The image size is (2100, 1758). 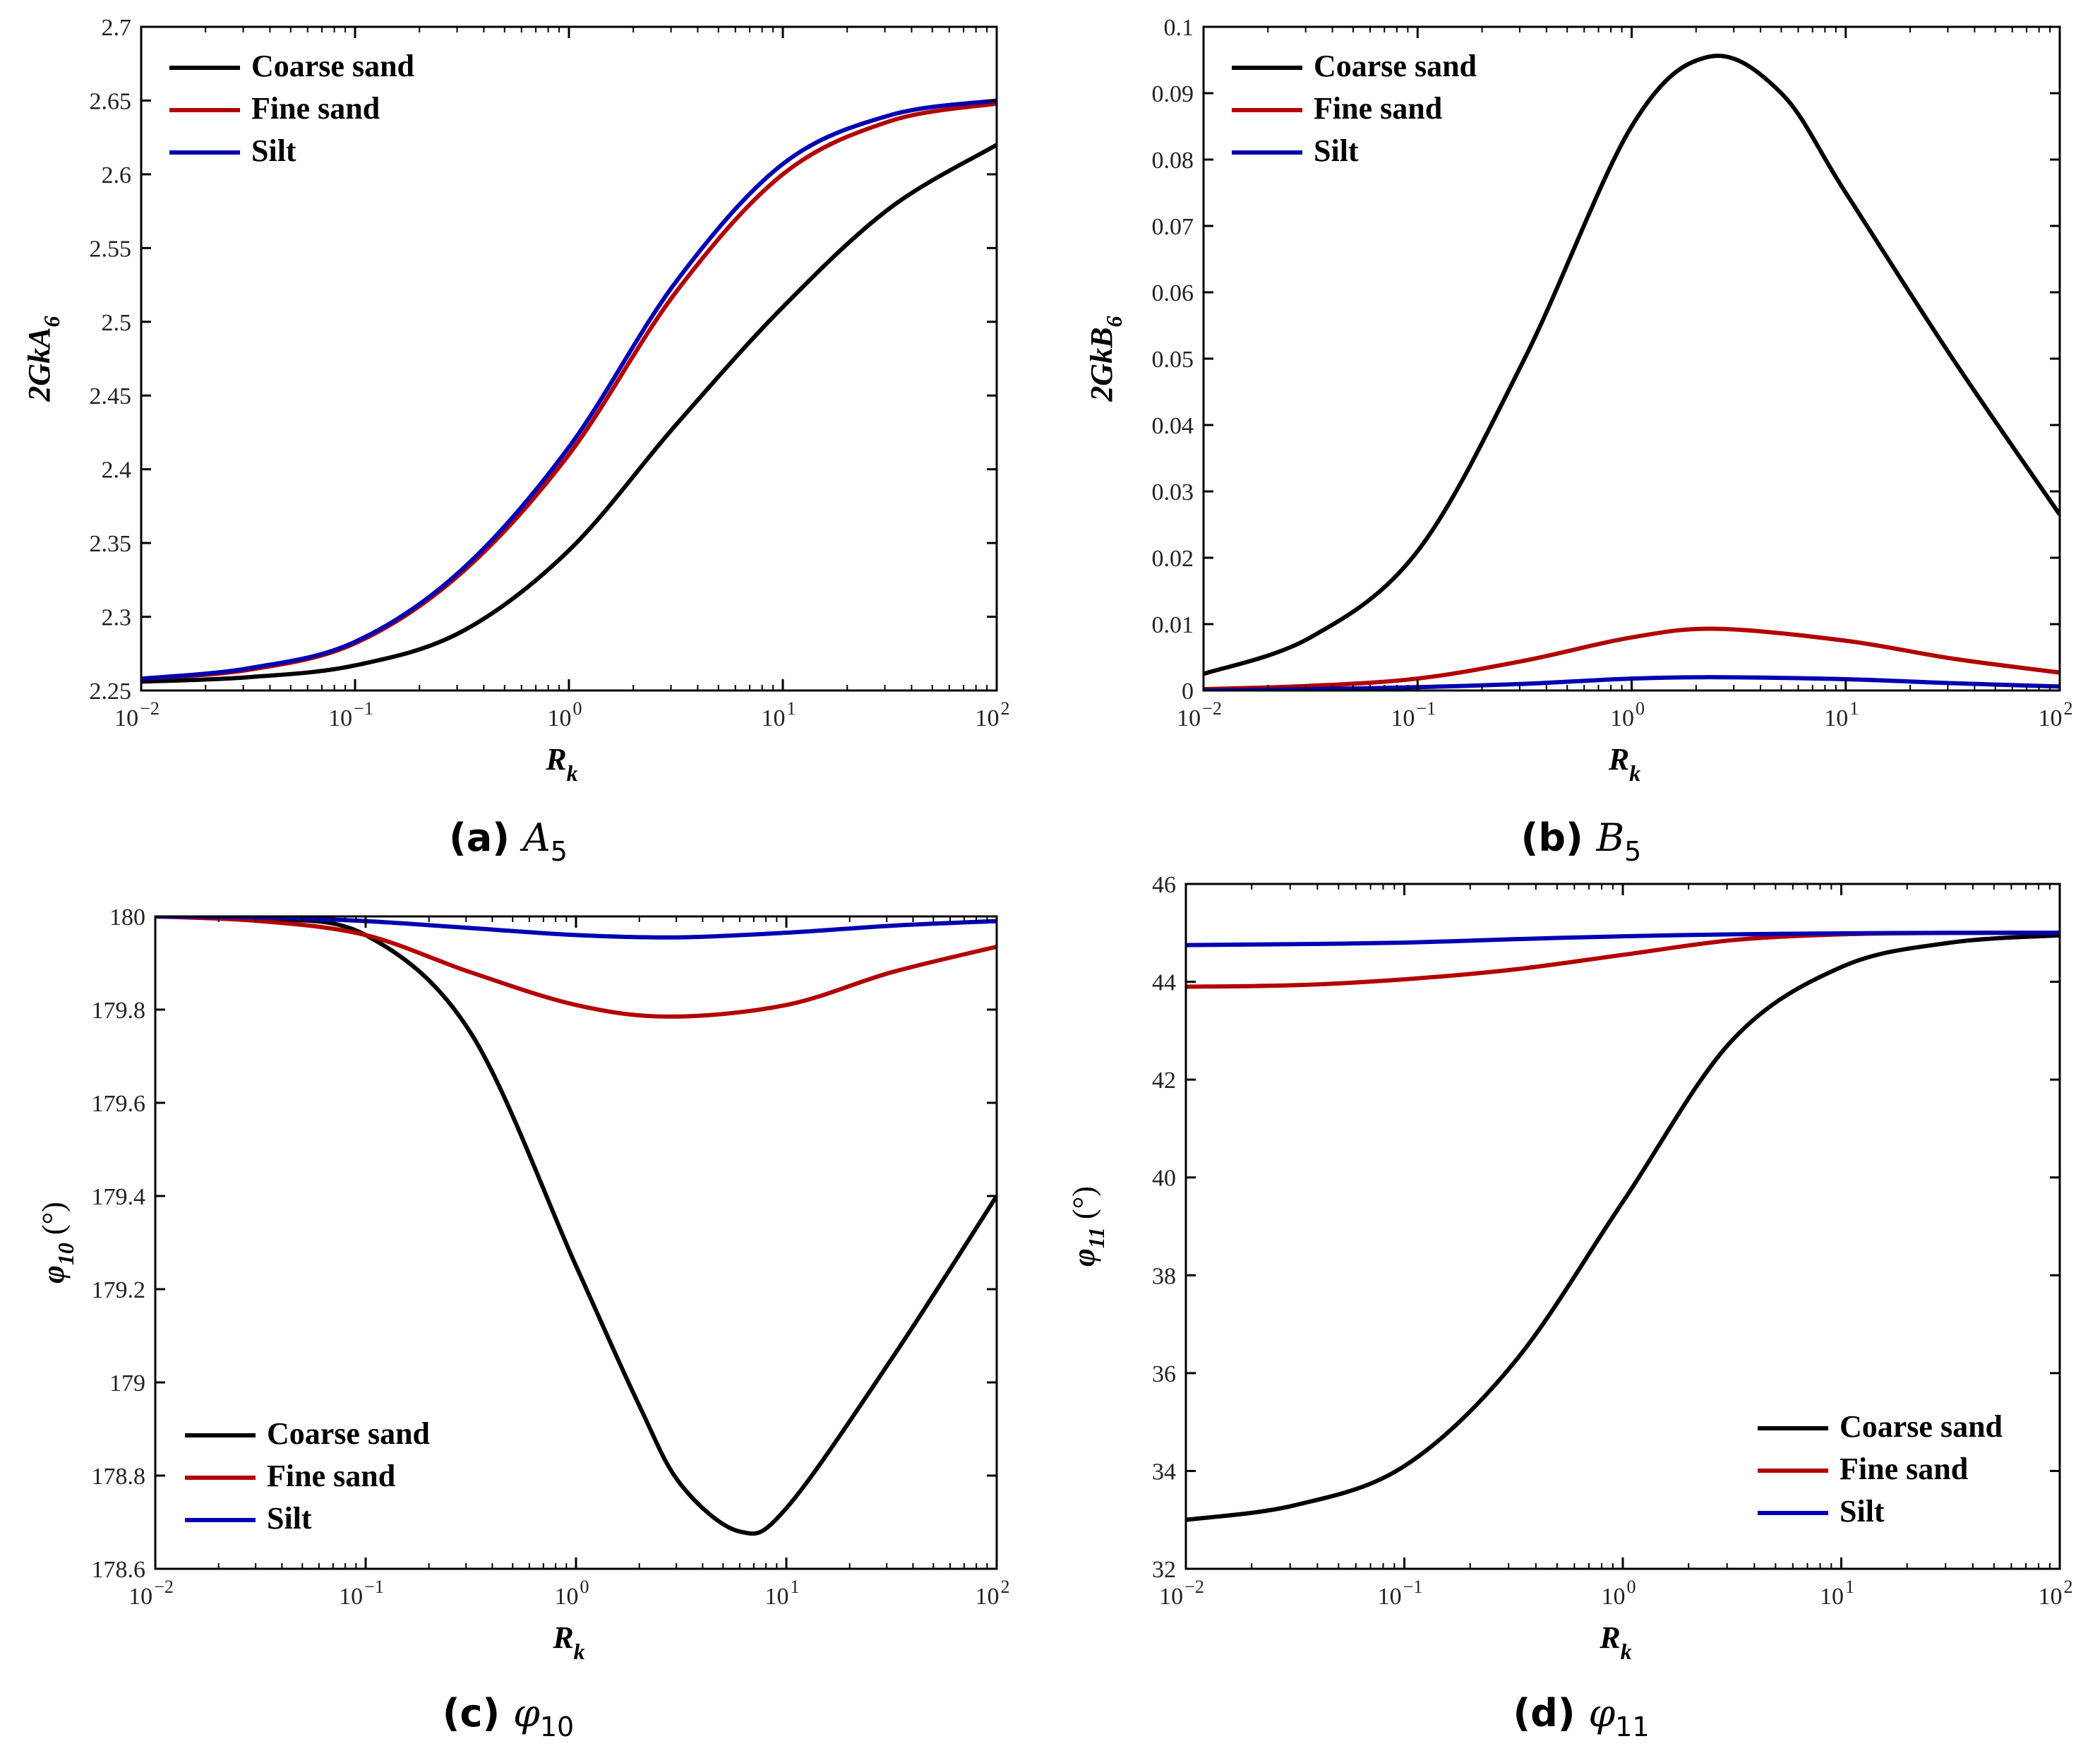 I want to click on y-tick-label: 179.4, so click(x=119, y=1197).